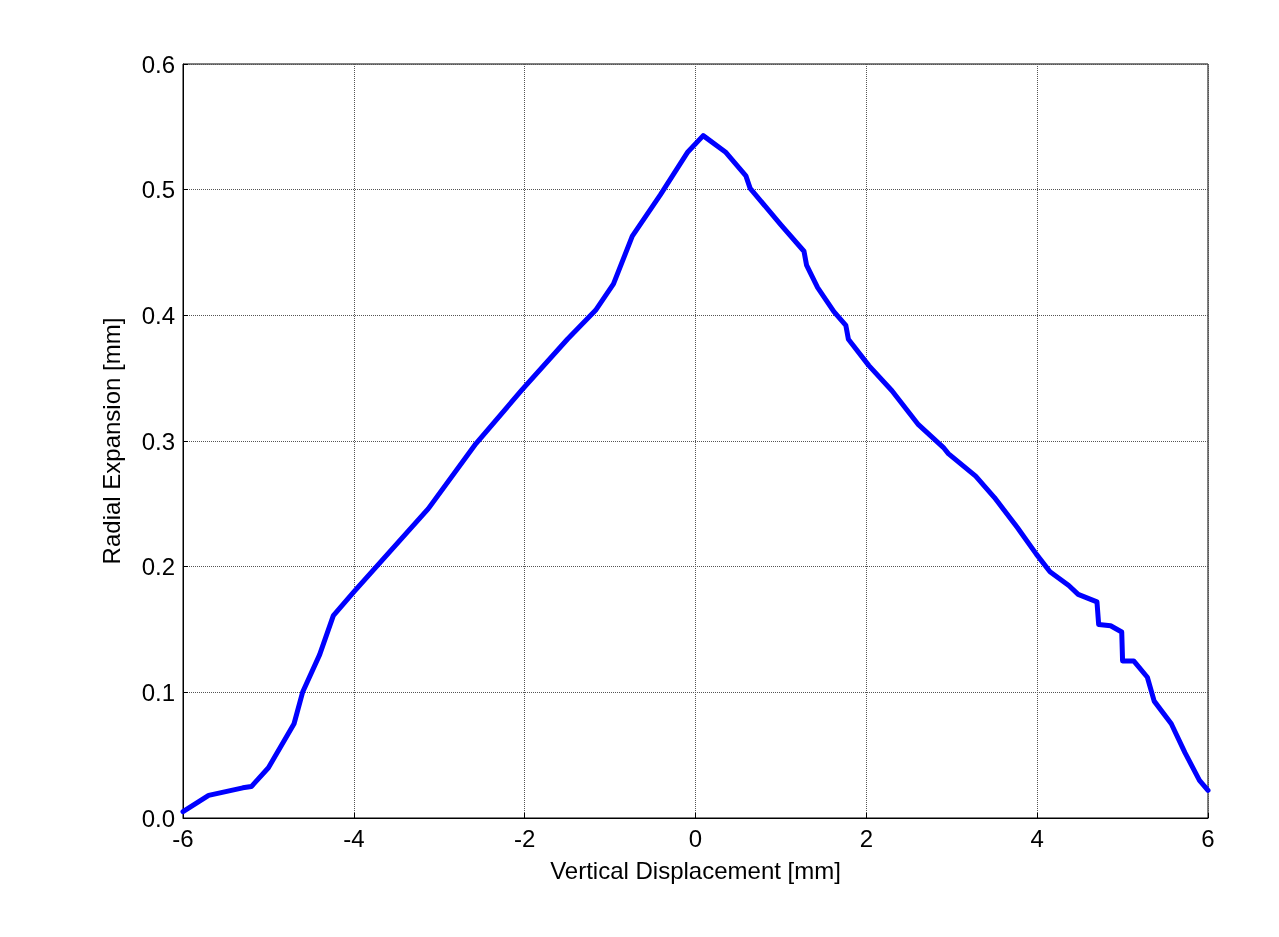  I want to click on x-tick-label: 6, so click(1208, 838).